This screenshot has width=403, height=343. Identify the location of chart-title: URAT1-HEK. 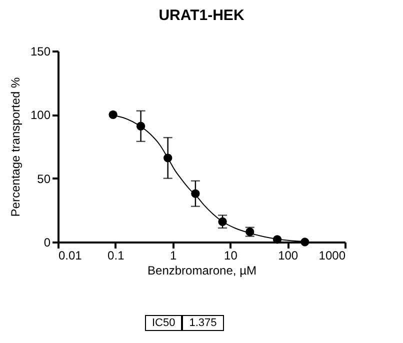
(201, 15).